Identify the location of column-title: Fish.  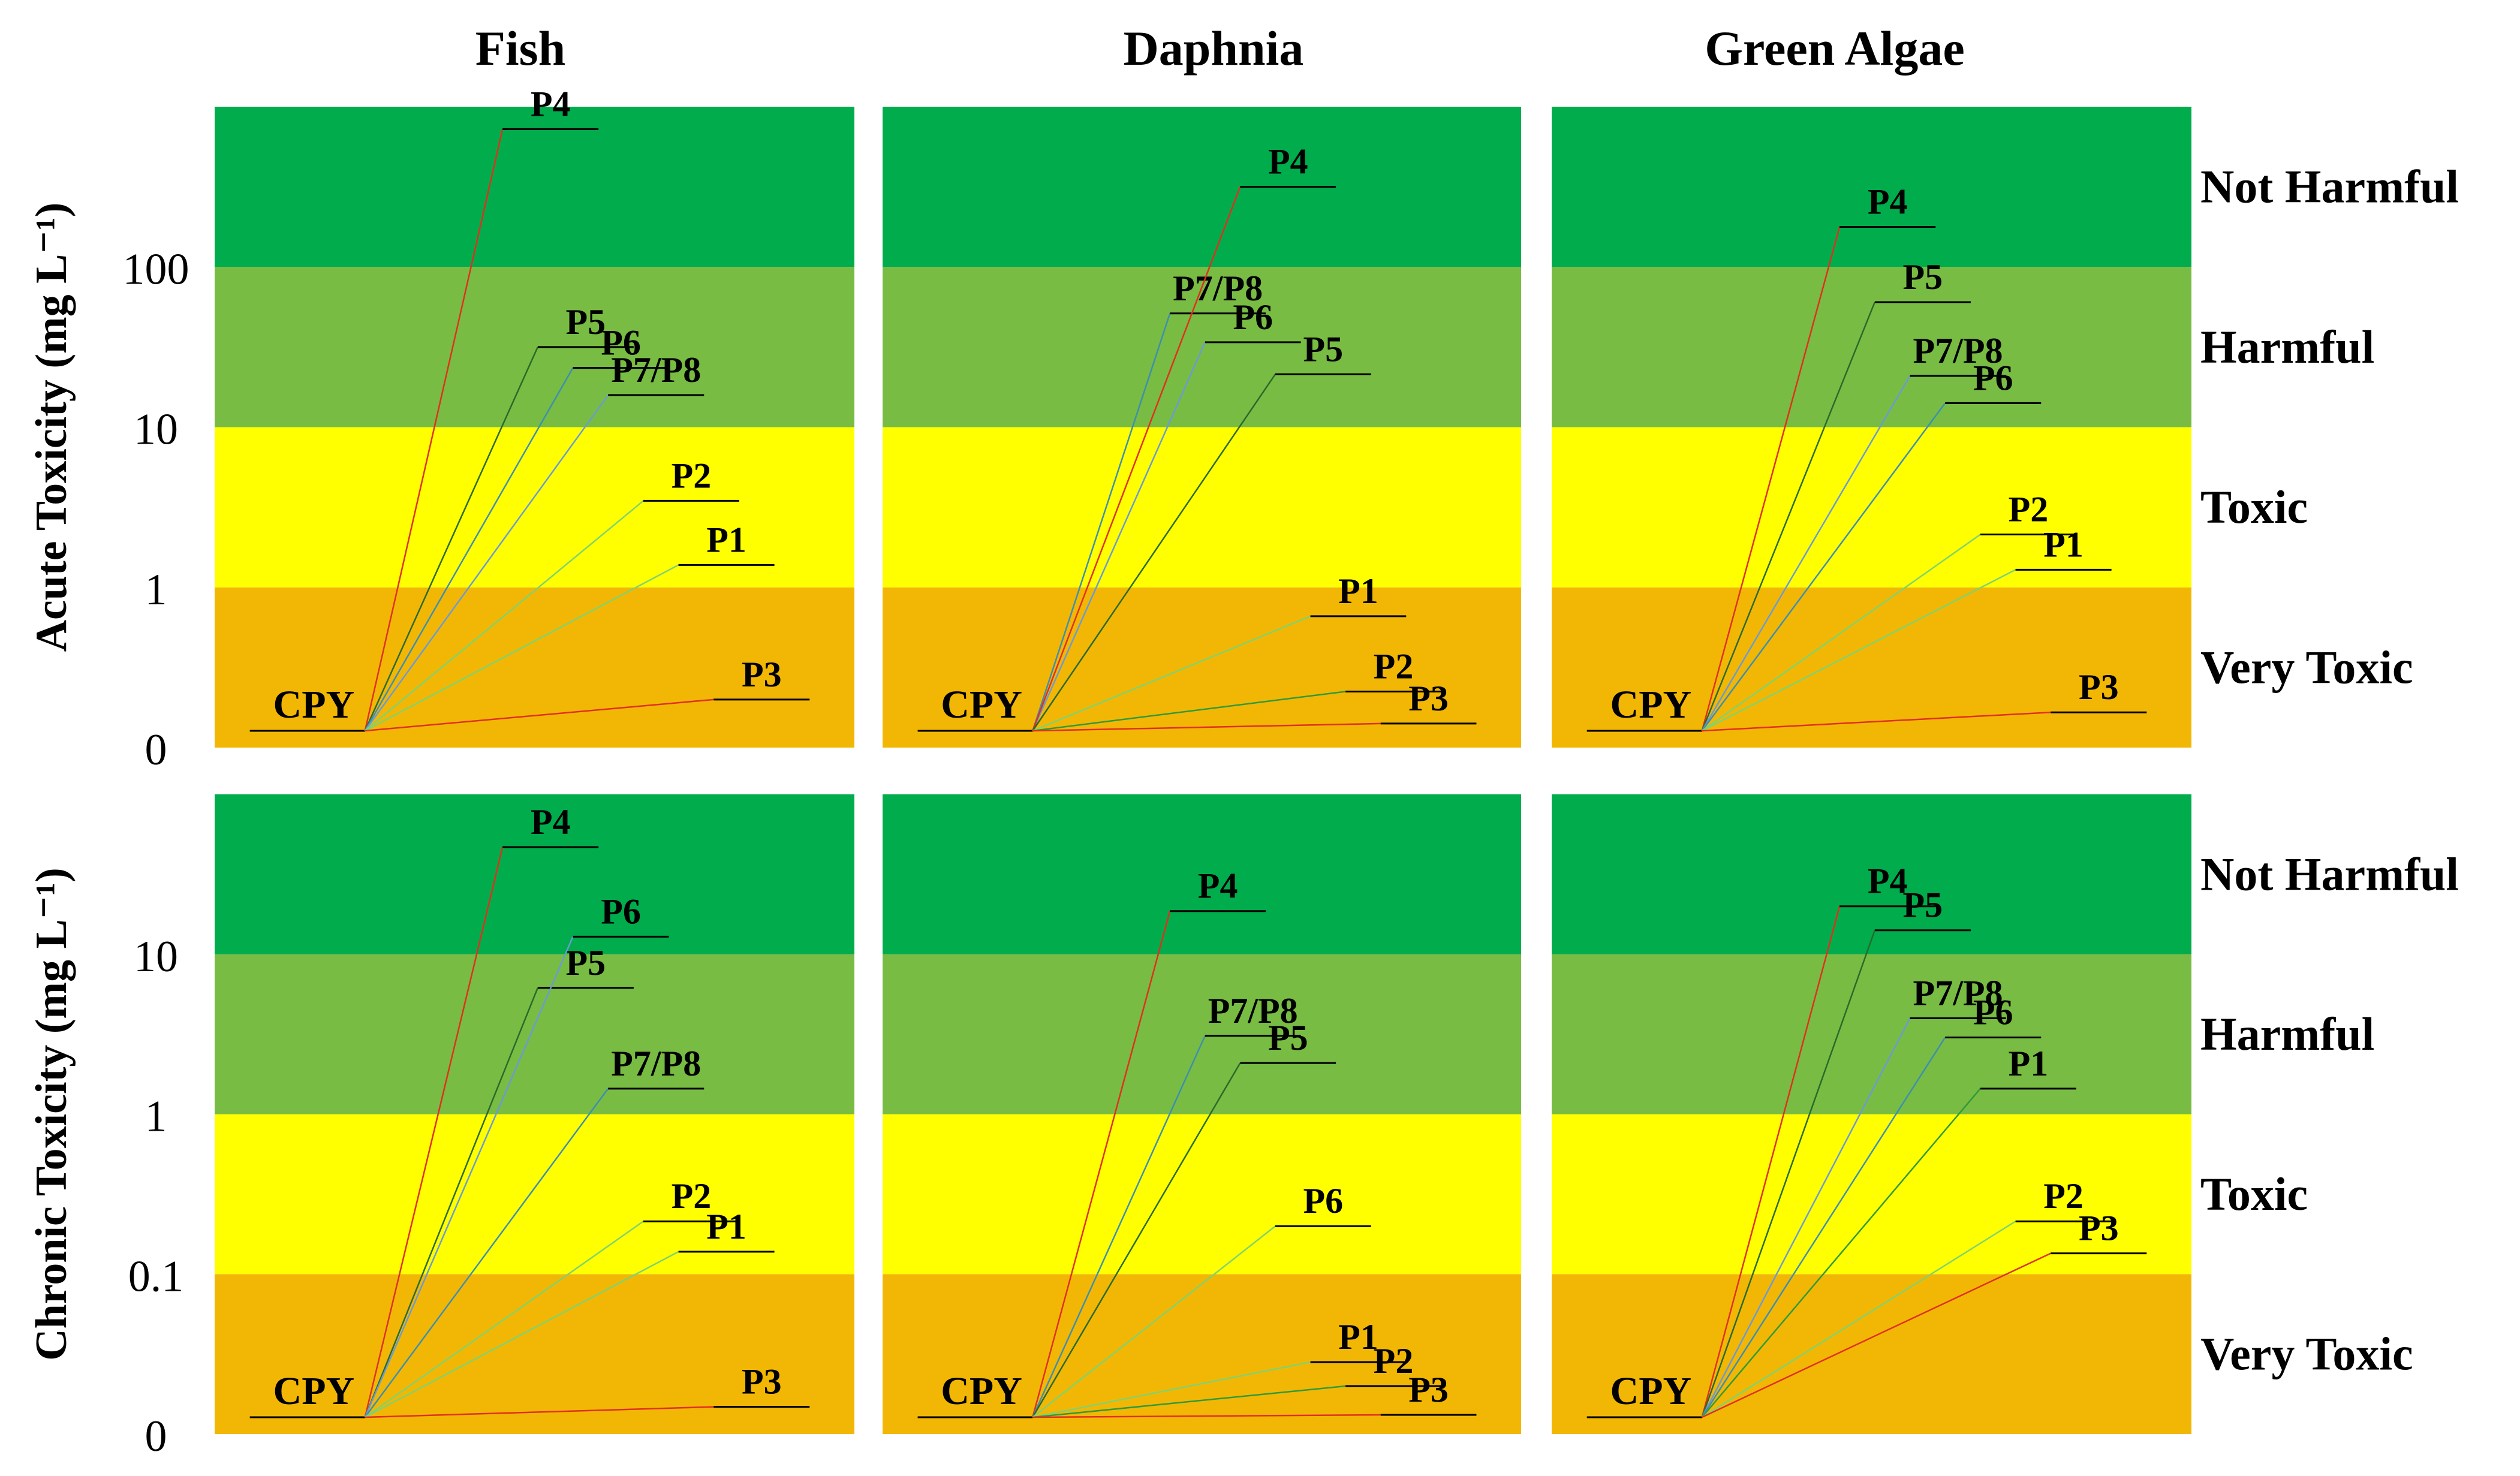
(520, 48).